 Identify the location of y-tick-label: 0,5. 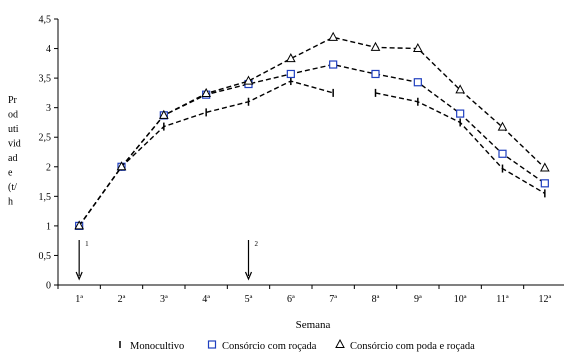
(45, 256).